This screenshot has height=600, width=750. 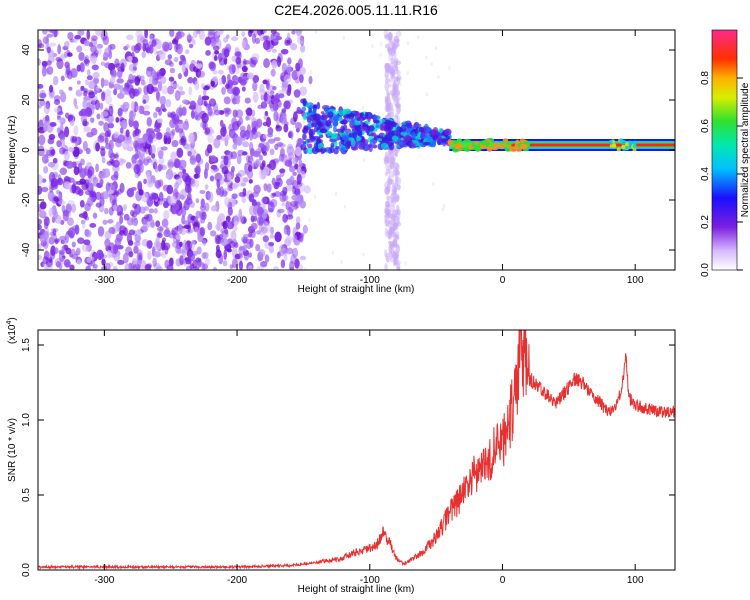 I want to click on snr-ylabel: SNR (10 * v/v), so click(x=12, y=450).